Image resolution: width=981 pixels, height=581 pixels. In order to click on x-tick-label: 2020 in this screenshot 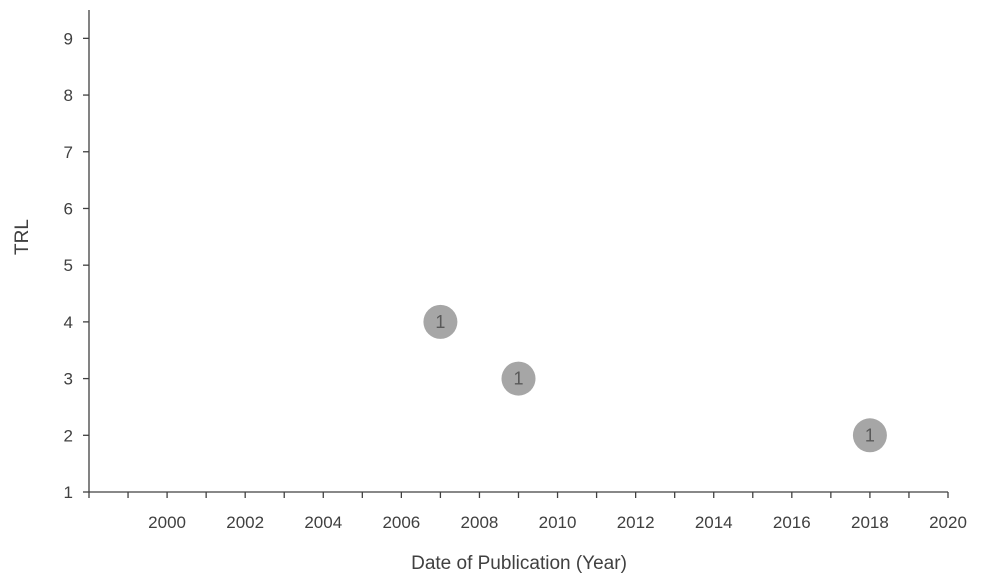, I will do `click(948, 522)`.